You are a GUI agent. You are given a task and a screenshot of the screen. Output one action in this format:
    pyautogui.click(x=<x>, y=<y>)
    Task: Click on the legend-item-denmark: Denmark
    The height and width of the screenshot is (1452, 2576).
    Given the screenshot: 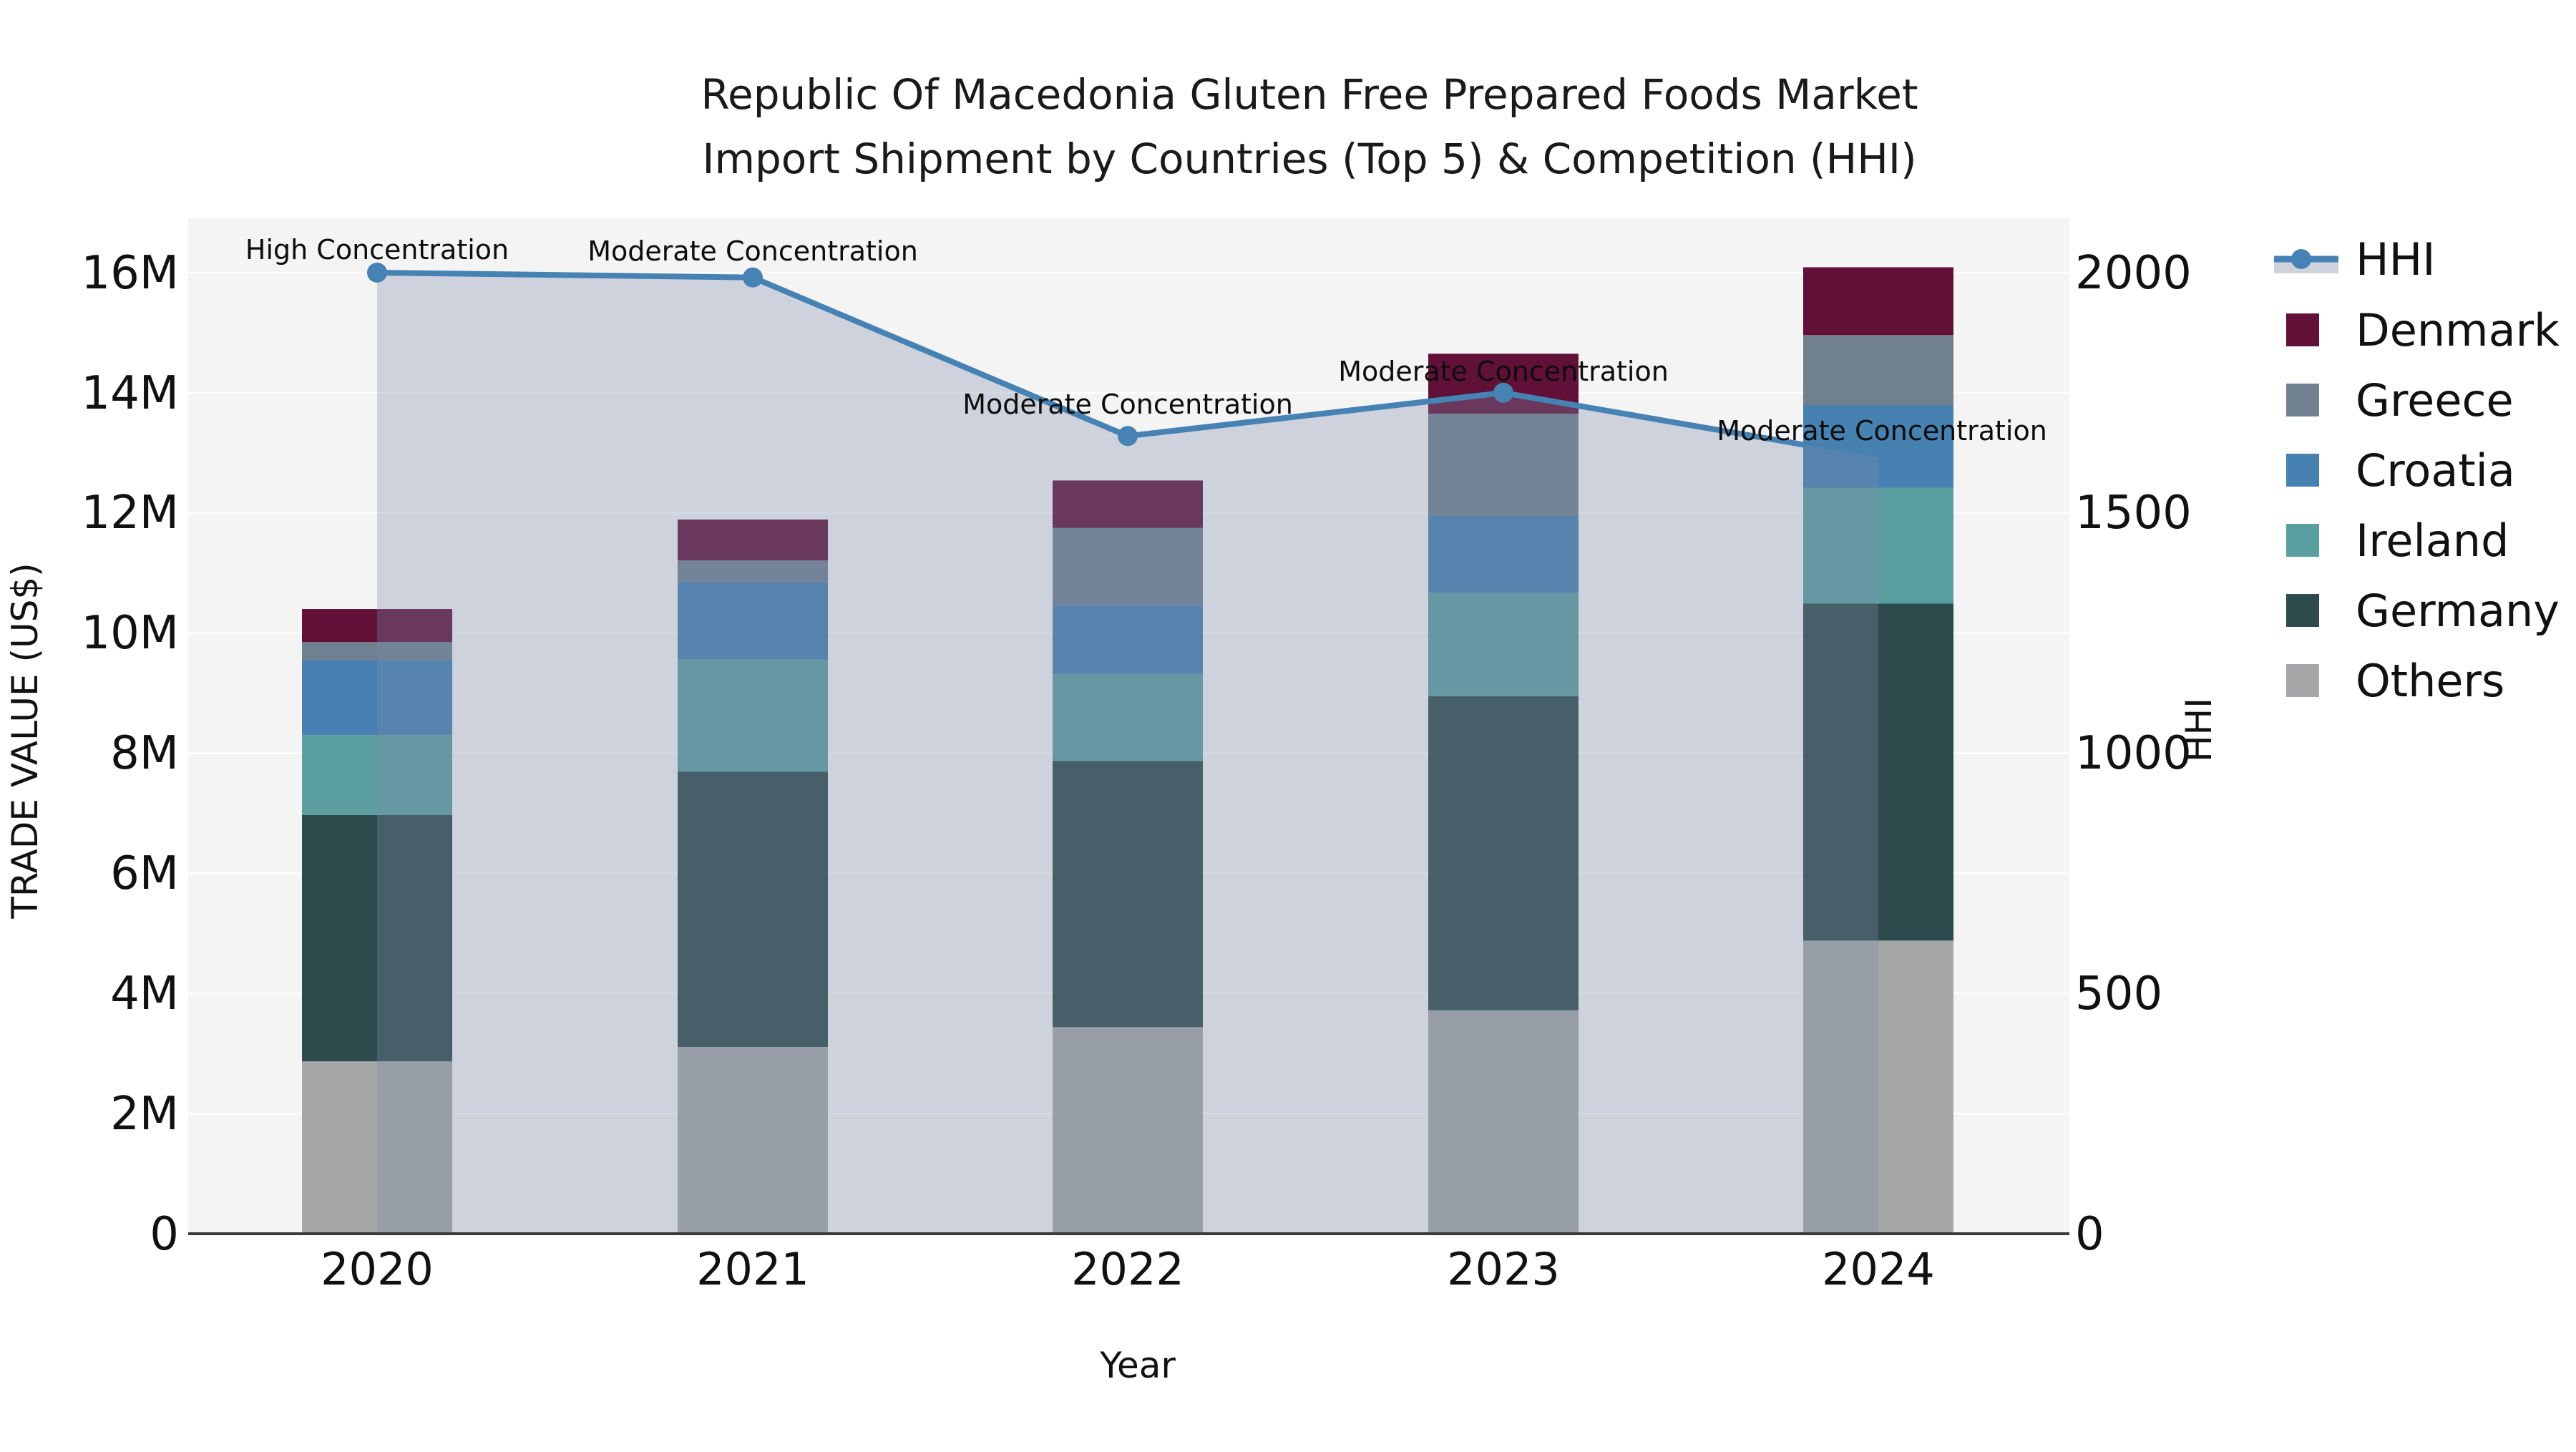 What is the action you would take?
    pyautogui.click(x=2423, y=330)
    